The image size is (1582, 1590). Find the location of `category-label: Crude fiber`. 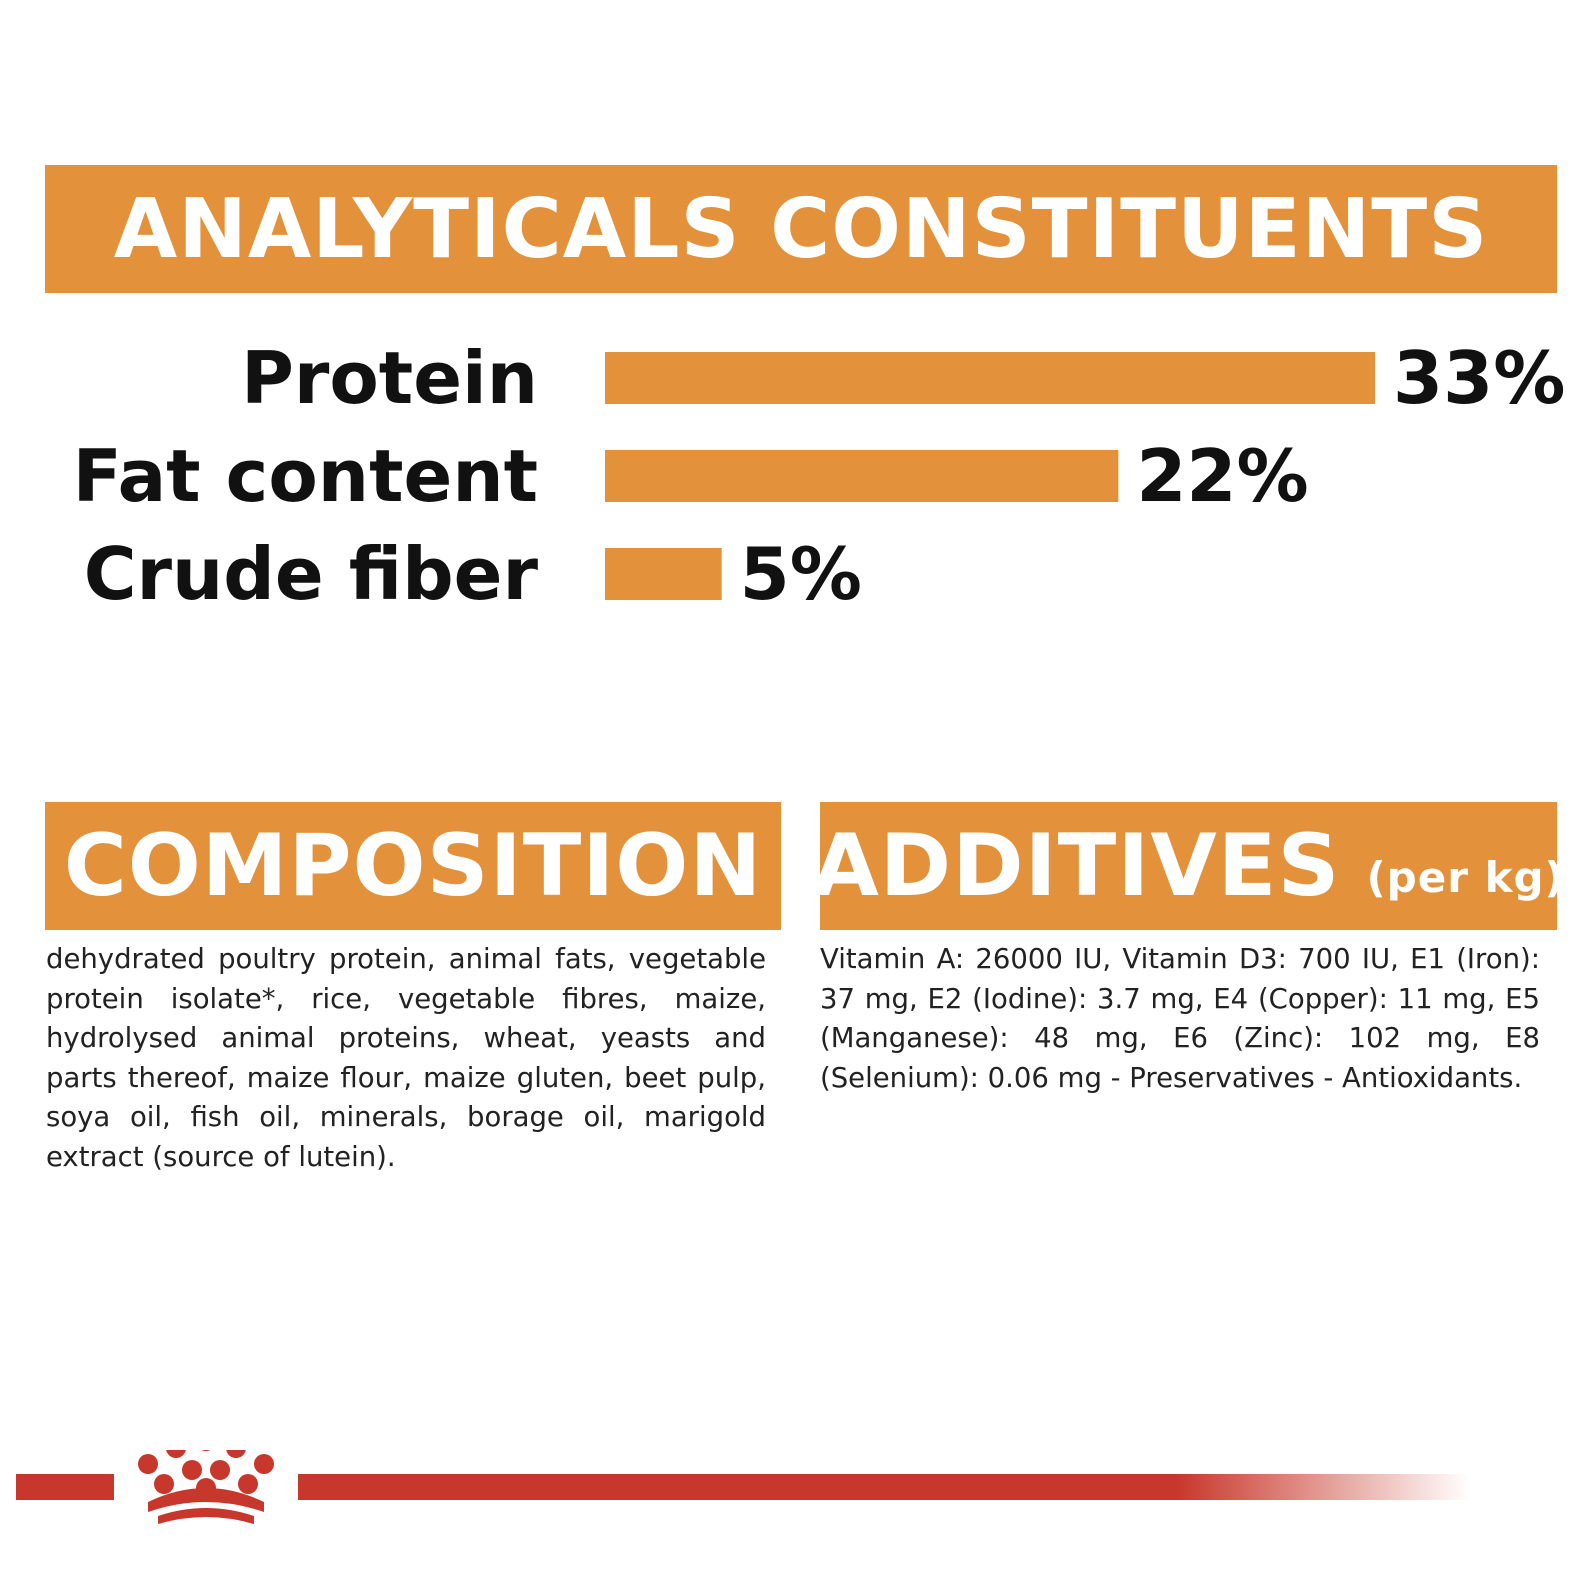

category-label: Crude fiber is located at coordinates (311, 574).